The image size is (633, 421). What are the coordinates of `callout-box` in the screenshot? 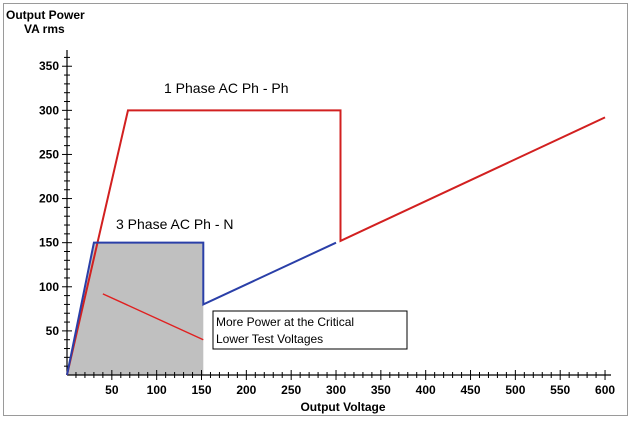 It's located at (310, 330).